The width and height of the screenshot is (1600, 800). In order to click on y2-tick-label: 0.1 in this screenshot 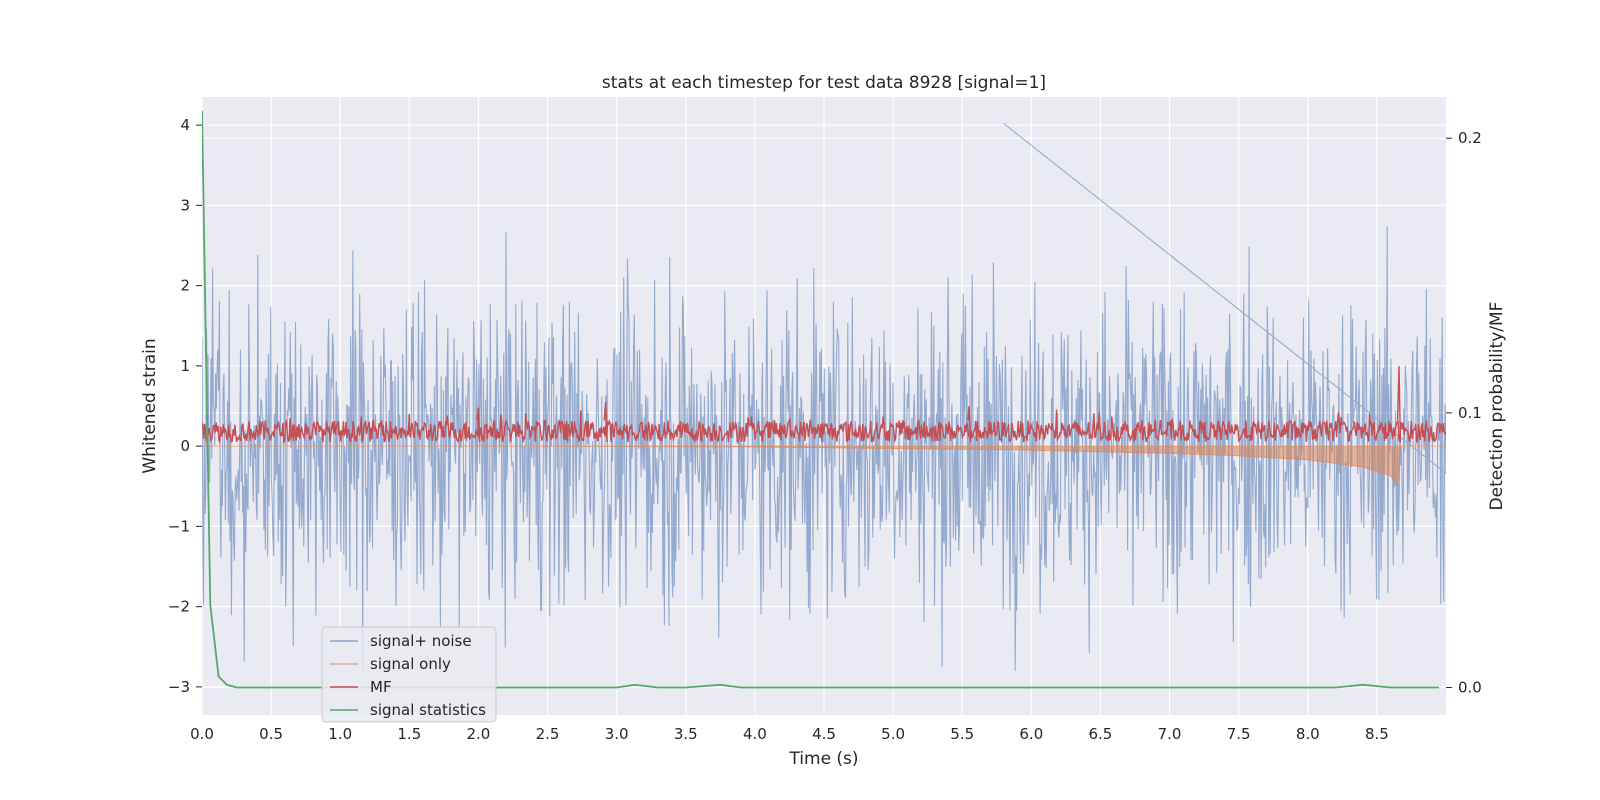, I will do `click(1470, 413)`.